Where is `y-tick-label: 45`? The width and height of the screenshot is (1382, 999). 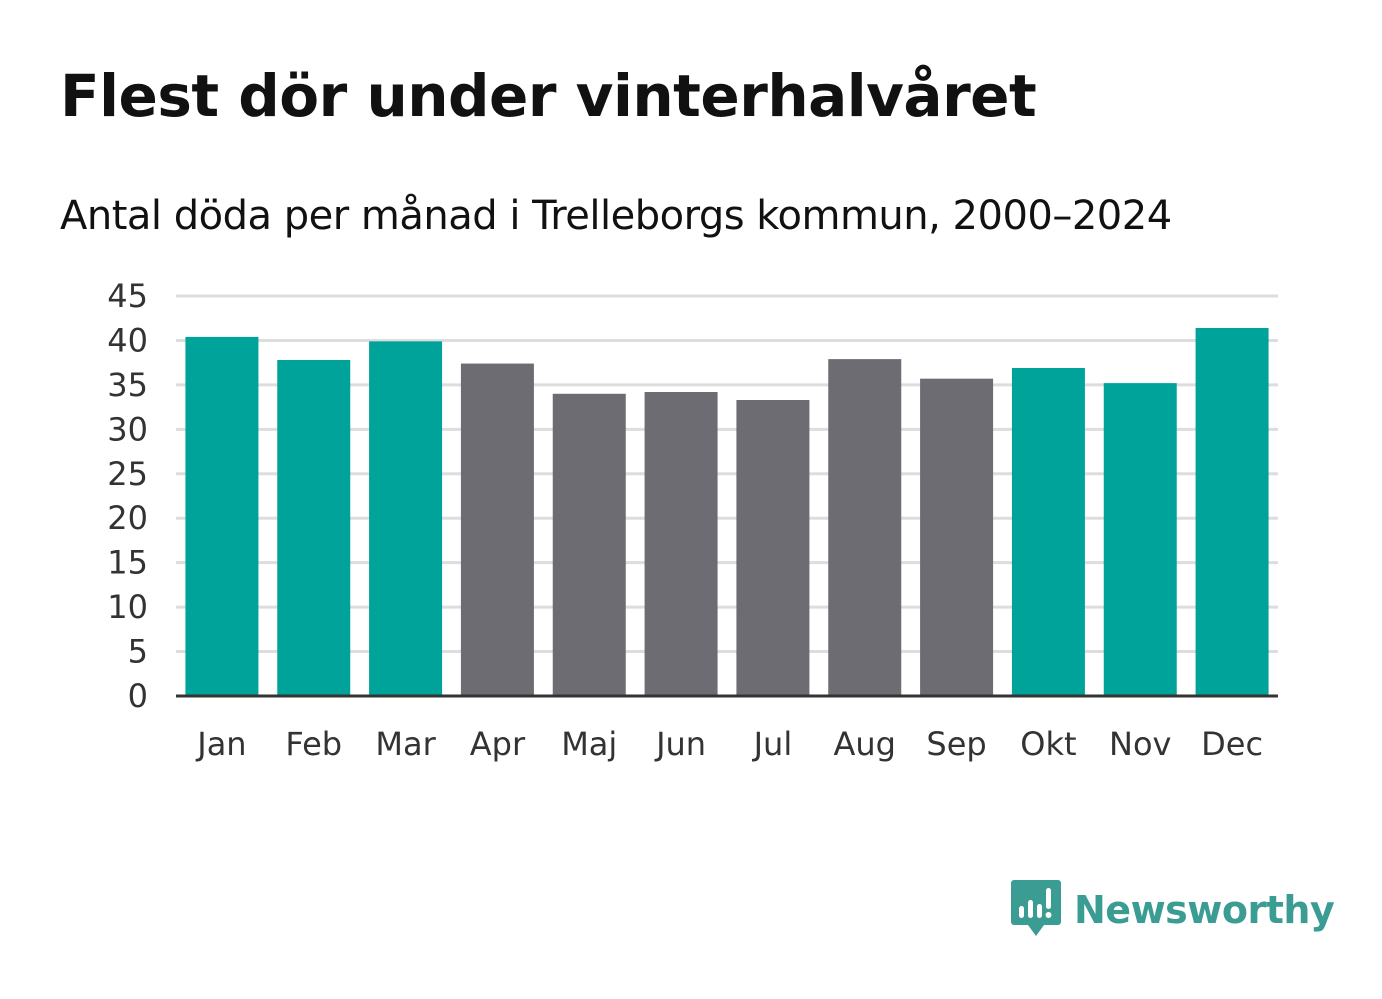 y-tick-label: 45 is located at coordinates (127, 296).